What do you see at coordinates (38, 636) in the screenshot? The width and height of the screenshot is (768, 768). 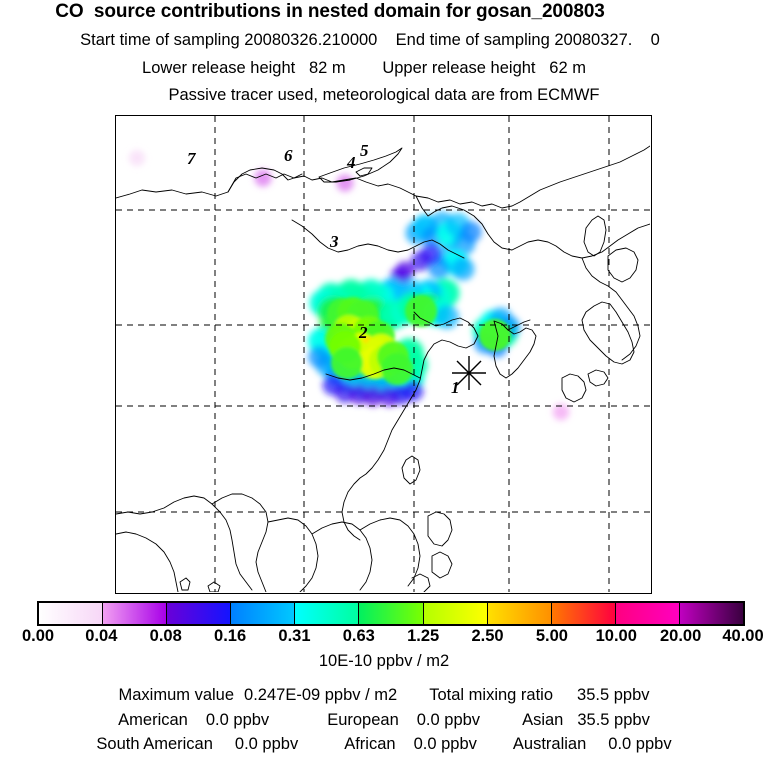 I see `colorbar-tick-0: 0.00` at bounding box center [38, 636].